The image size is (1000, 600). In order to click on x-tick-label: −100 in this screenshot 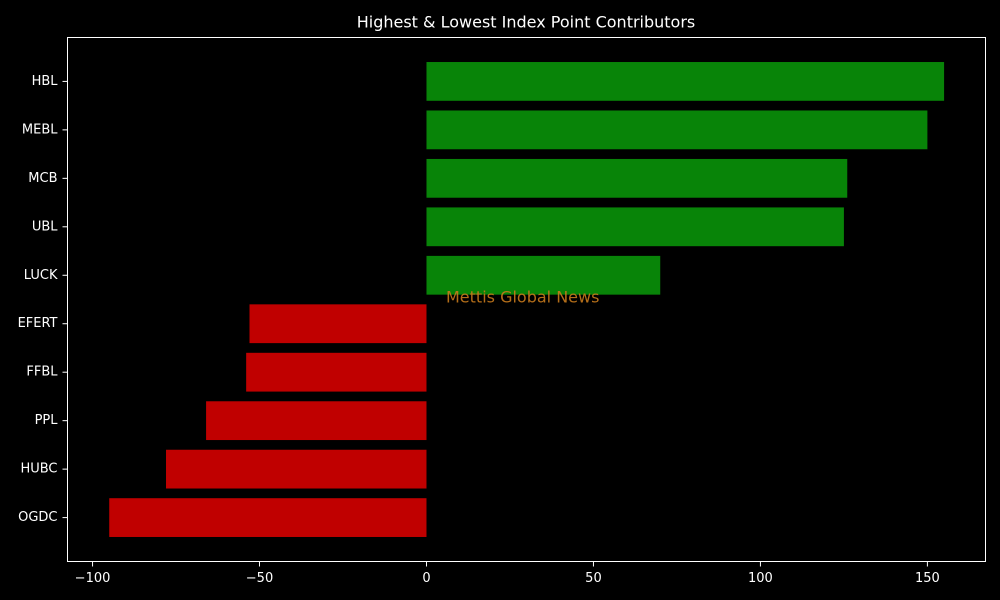, I will do `click(93, 578)`.